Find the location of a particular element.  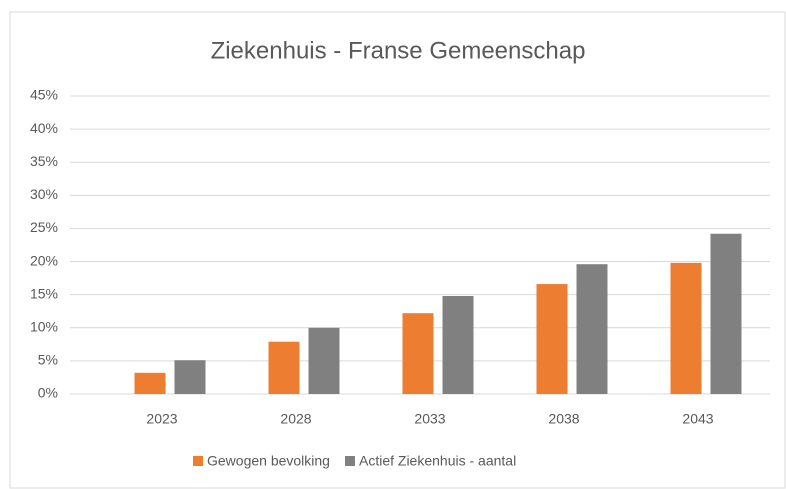

y-tick-label: 35% is located at coordinates (44, 161).